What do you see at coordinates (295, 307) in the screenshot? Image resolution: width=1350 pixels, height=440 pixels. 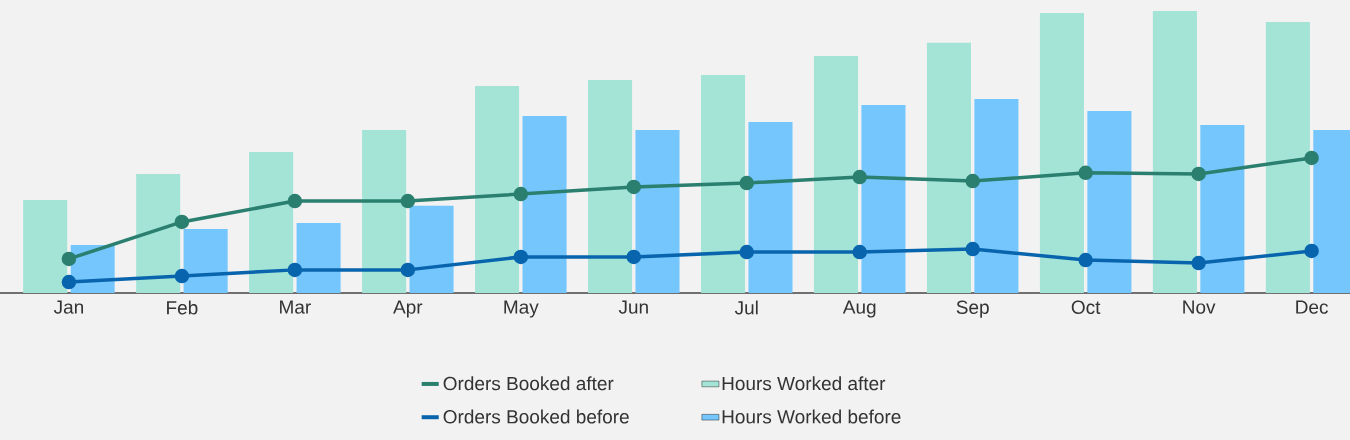 I see `x-tick-label: Mar` at bounding box center [295, 307].